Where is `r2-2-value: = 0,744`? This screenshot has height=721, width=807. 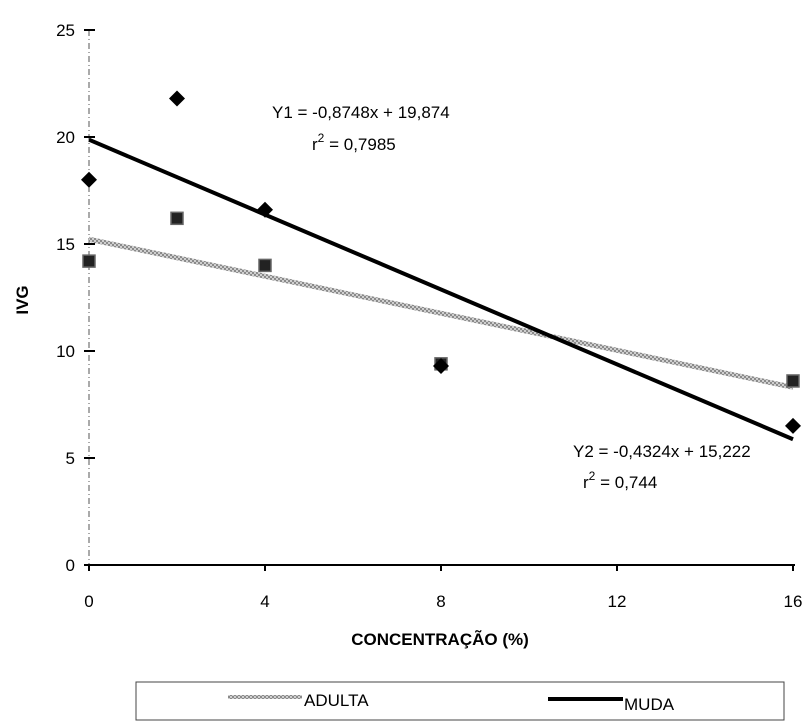
r2-2-value: = 0,744 is located at coordinates (626, 482).